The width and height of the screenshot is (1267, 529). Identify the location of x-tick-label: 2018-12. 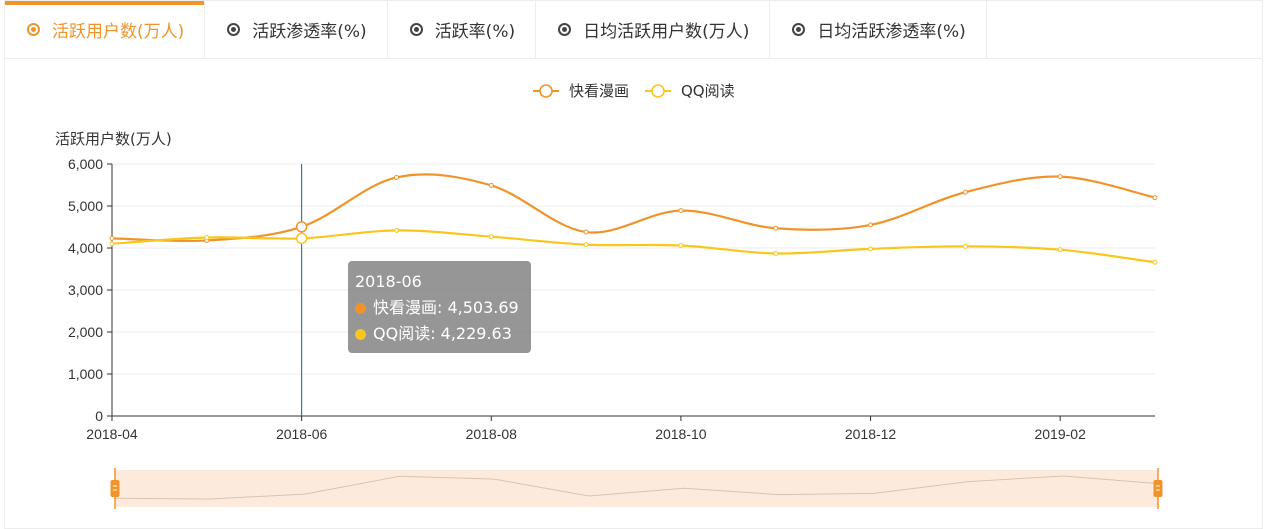
(871, 434).